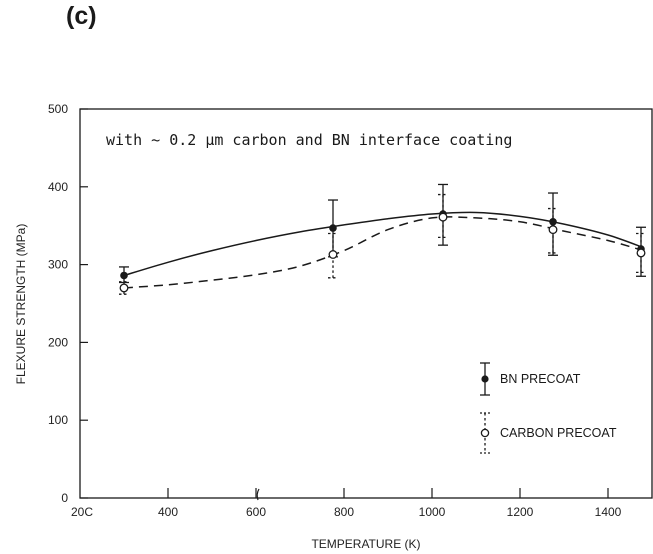 Image resolution: width=653 pixels, height=554 pixels. I want to click on legend-marker-bn, so click(485, 379).